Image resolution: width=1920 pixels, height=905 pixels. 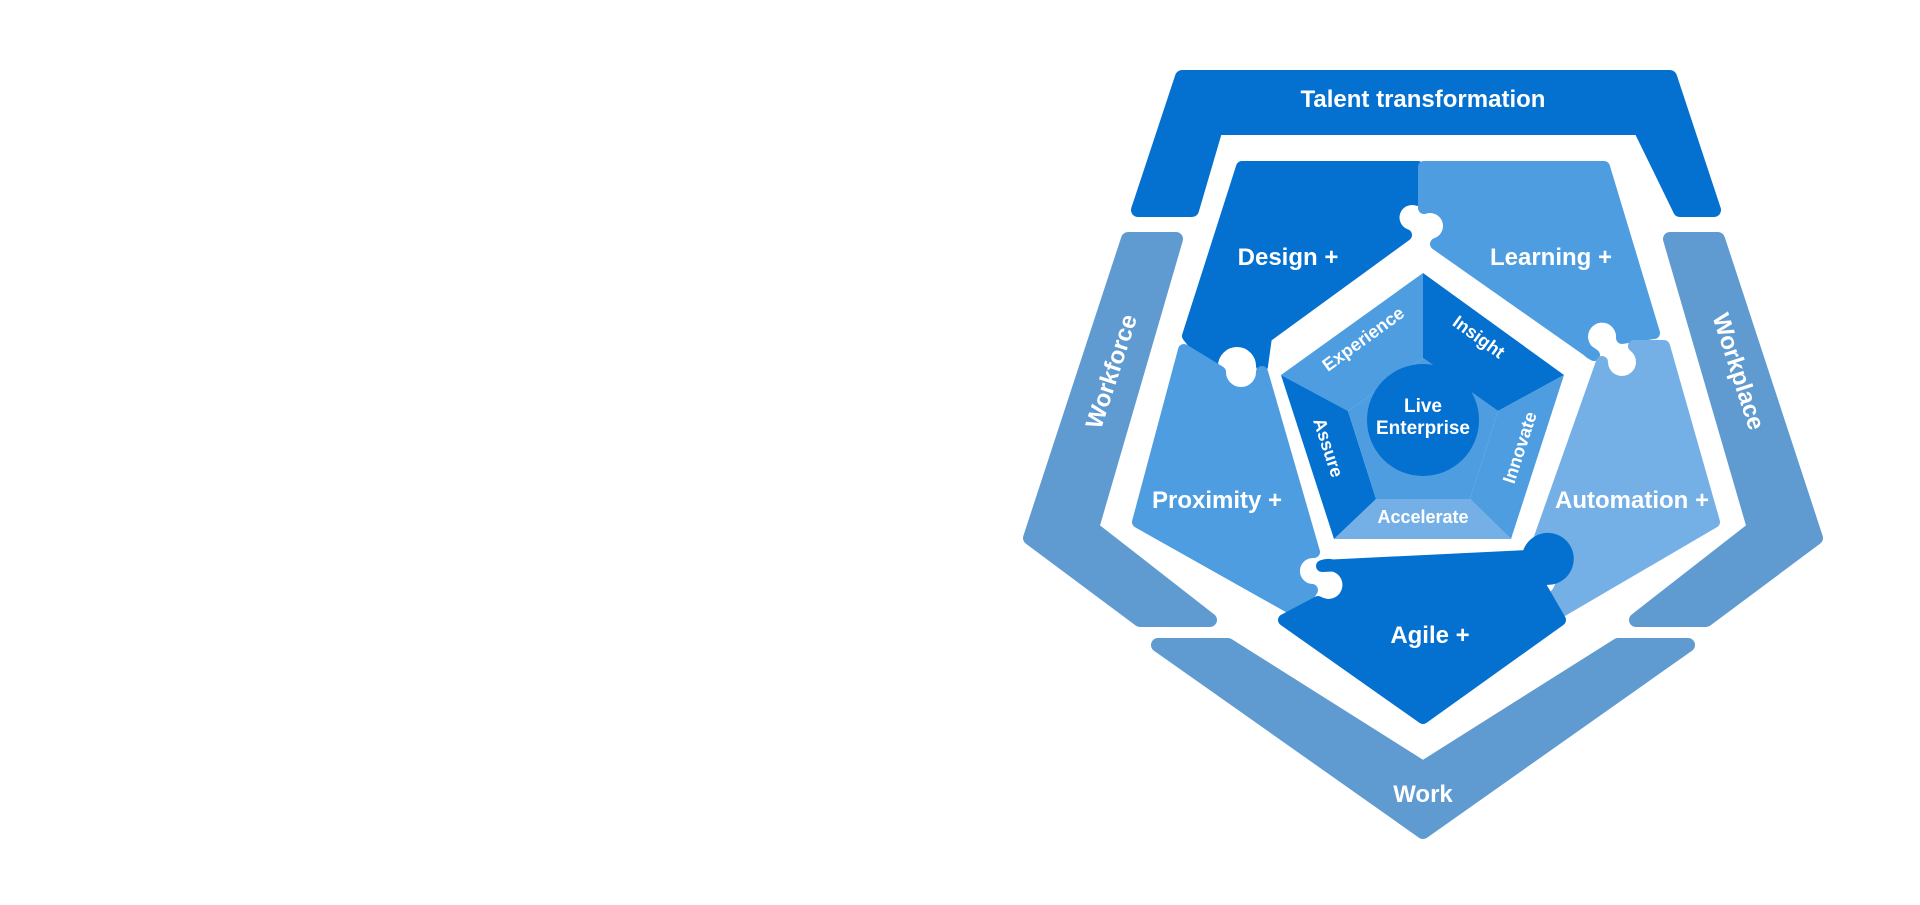 What do you see at coordinates (1423, 794) in the screenshot?
I see `label-work: Work` at bounding box center [1423, 794].